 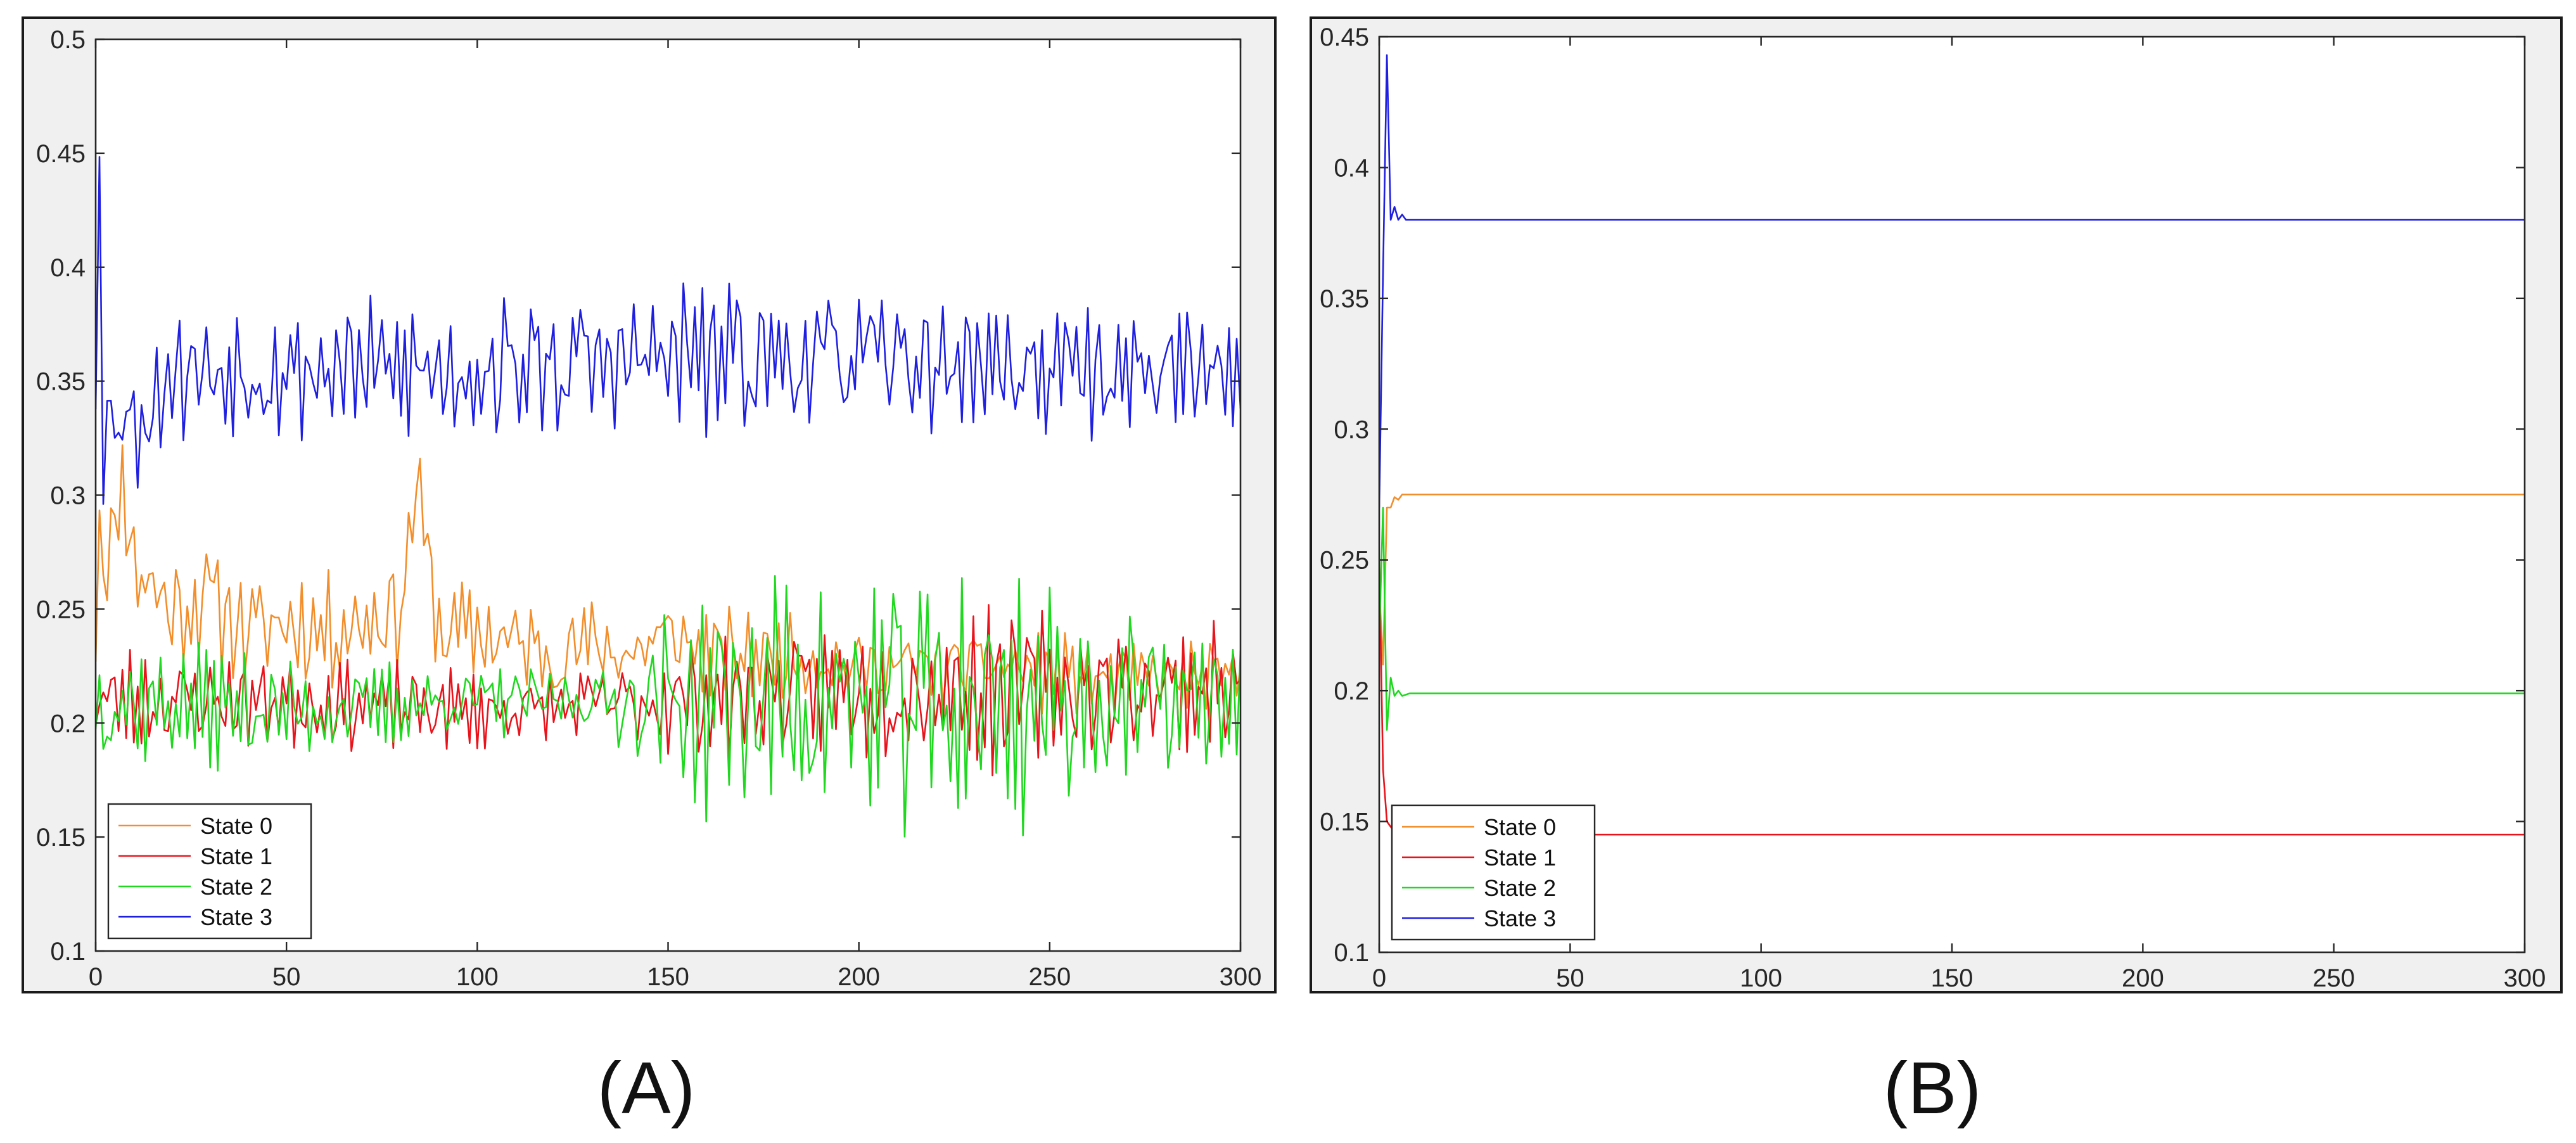 I want to click on panel-label-b: (B), so click(x=1932, y=1088).